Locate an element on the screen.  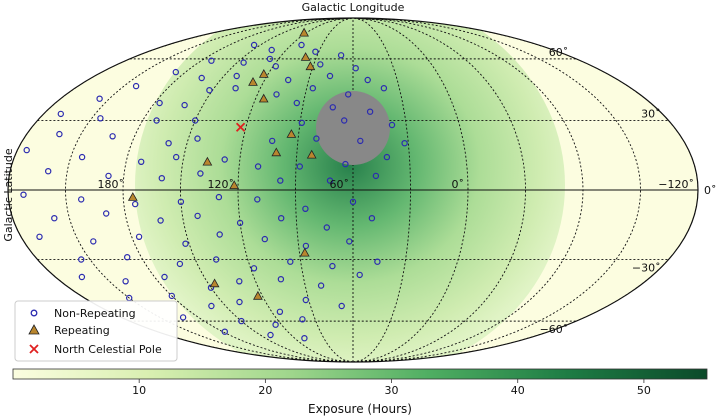
colorbar-label: Exposure (Hours) is located at coordinates (360, 409).